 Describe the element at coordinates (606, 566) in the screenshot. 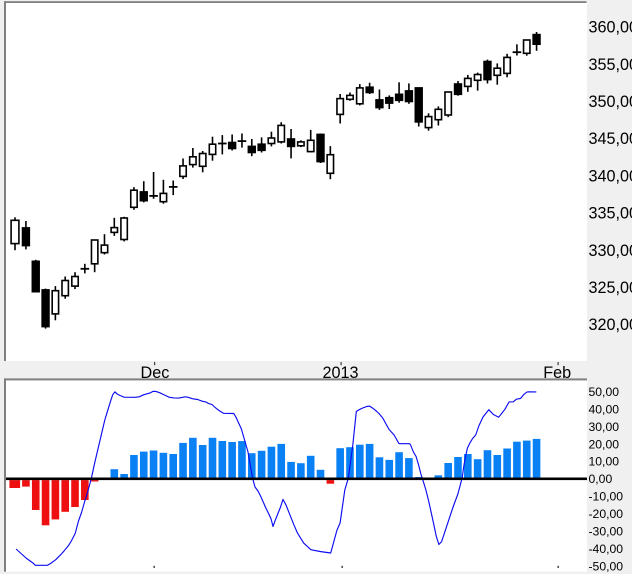

I see `svg-text: -50,00` at that location.